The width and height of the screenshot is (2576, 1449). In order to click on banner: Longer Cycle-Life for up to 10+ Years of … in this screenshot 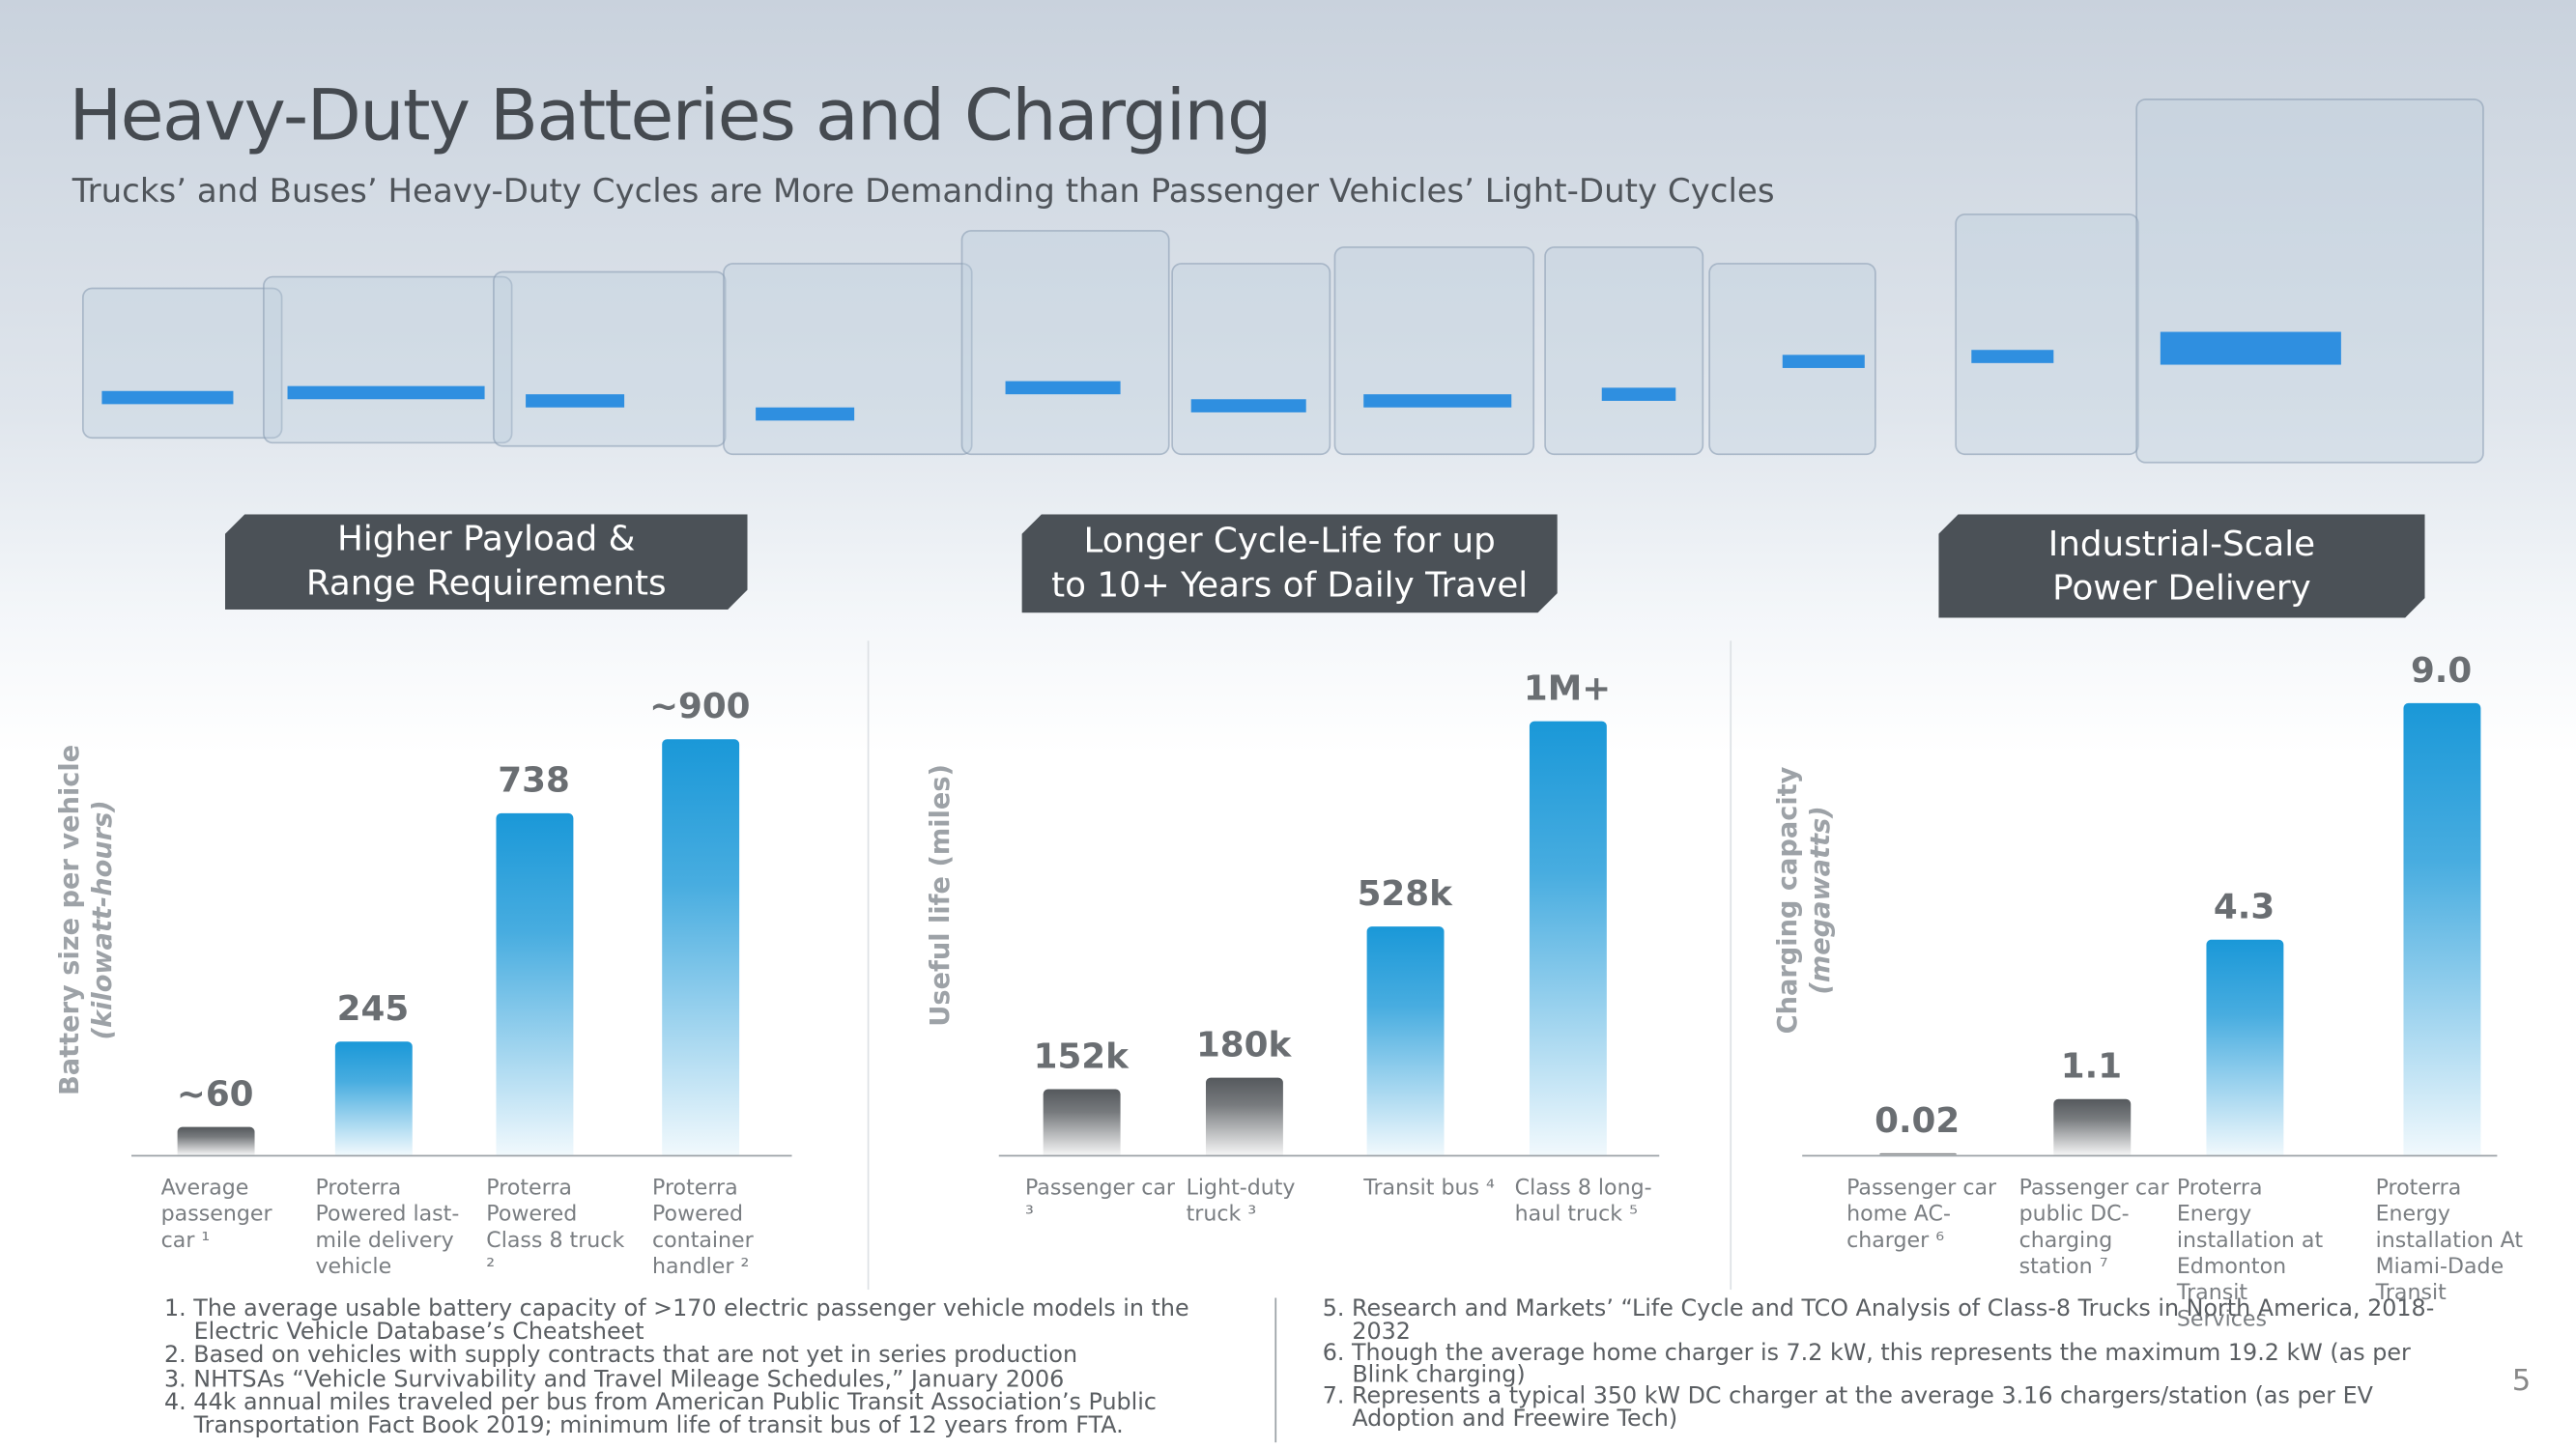, I will do `click(1290, 563)`.